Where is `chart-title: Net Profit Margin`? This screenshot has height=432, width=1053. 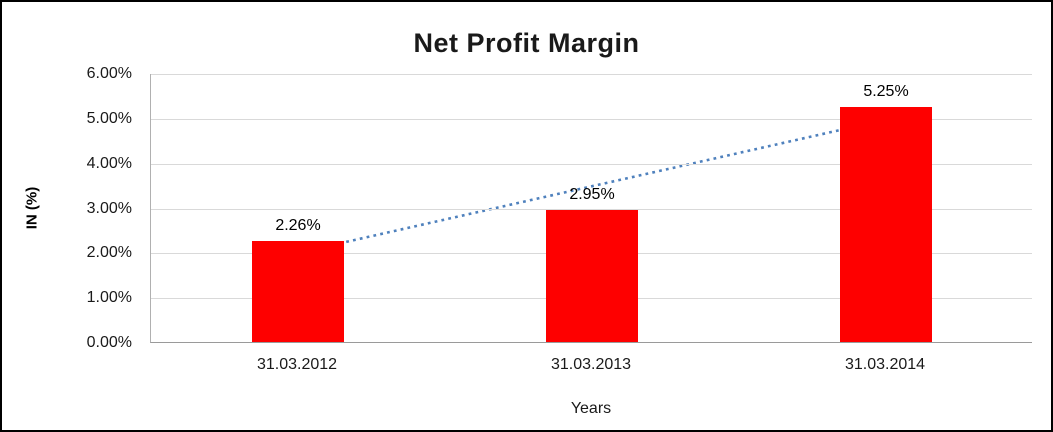 chart-title: Net Profit Margin is located at coordinates (526, 43).